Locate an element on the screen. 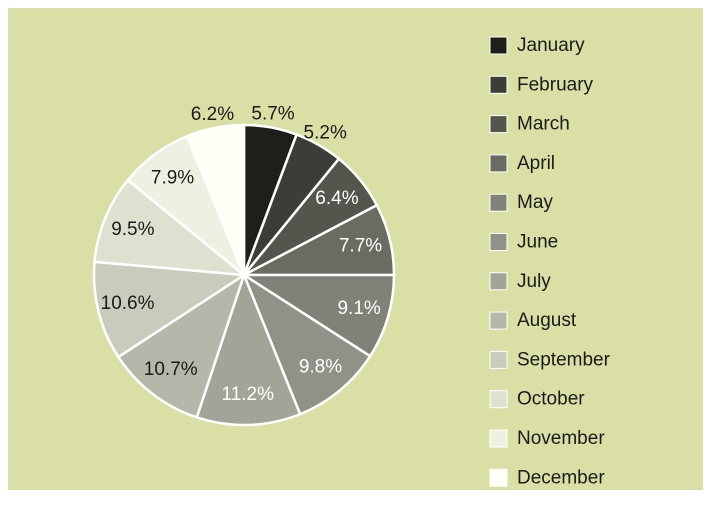  data-label: 5.2% is located at coordinates (325, 133).